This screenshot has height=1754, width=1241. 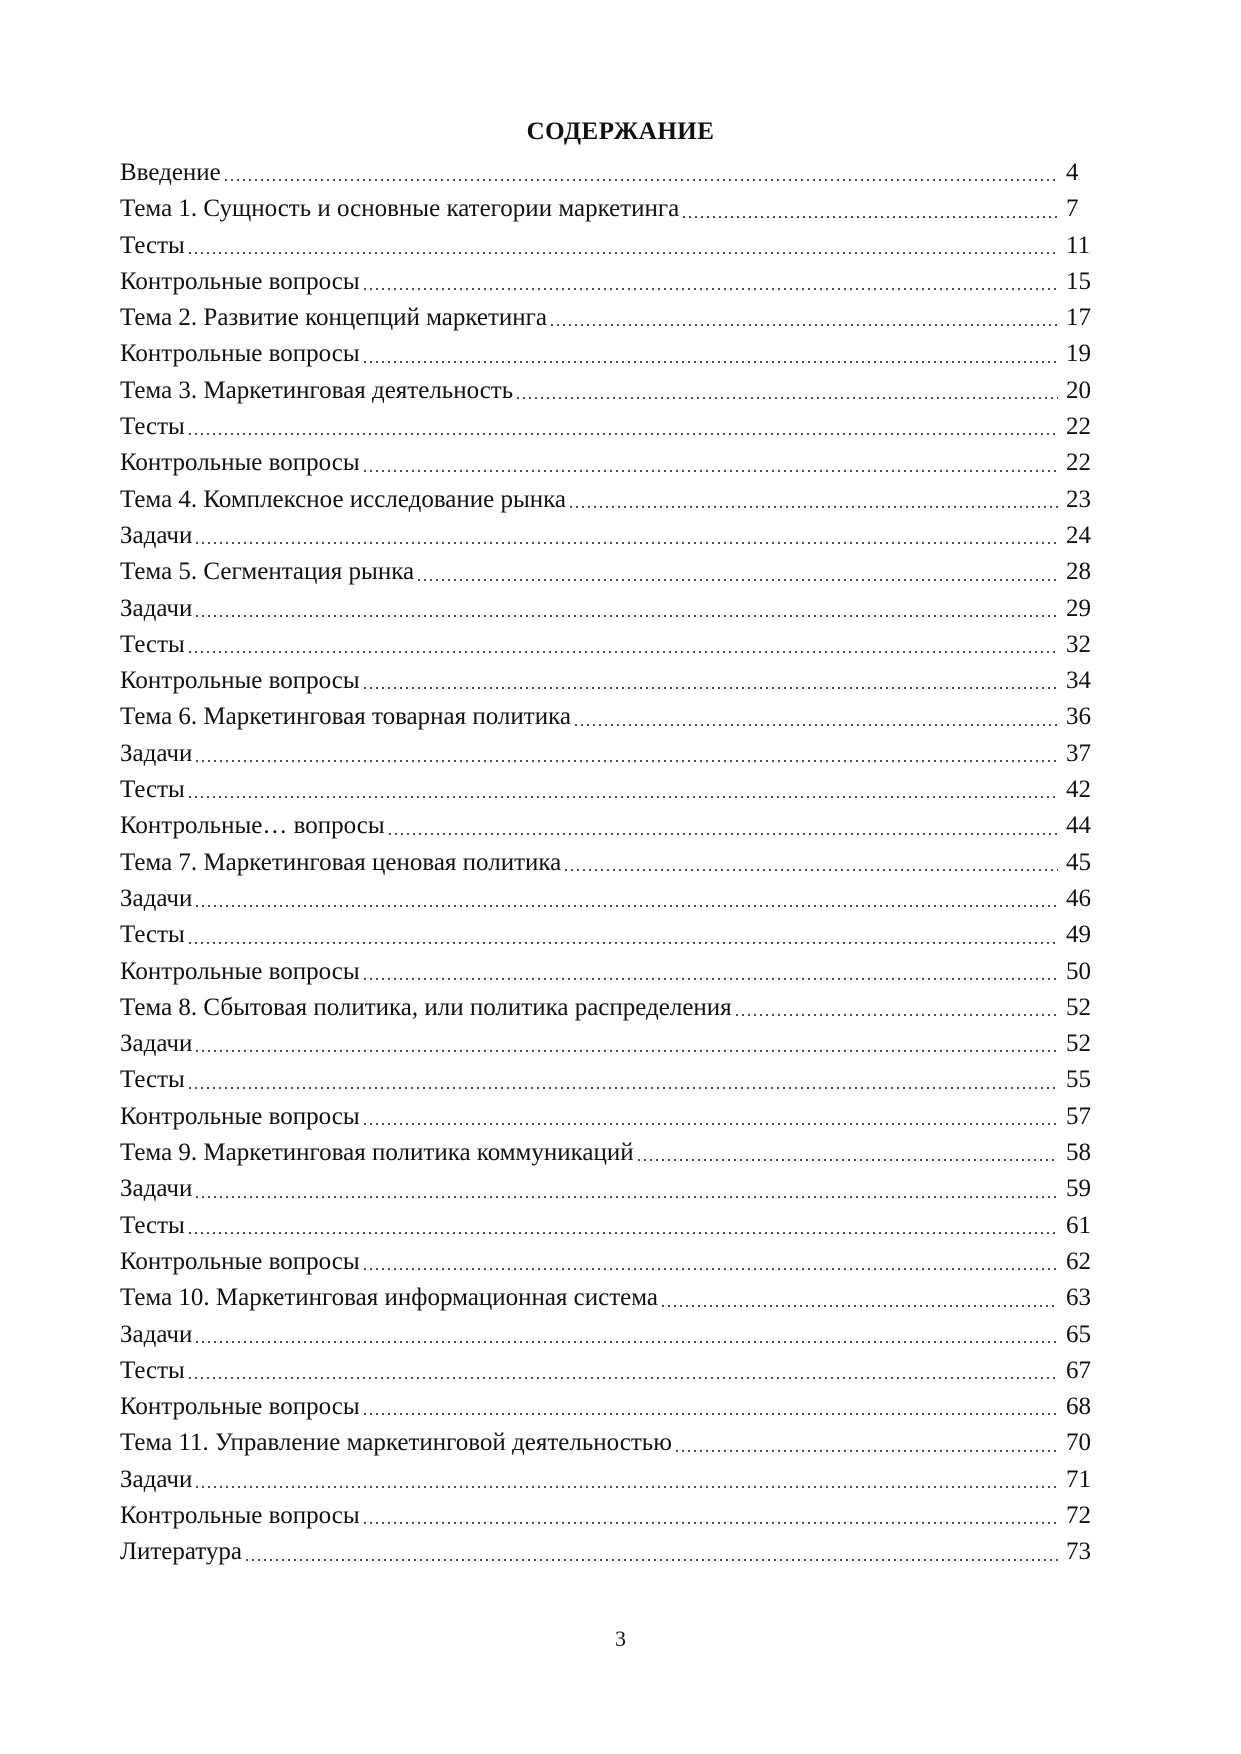 I want to click on toc-entry: Задачи 71, so click(x=610, y=1480).